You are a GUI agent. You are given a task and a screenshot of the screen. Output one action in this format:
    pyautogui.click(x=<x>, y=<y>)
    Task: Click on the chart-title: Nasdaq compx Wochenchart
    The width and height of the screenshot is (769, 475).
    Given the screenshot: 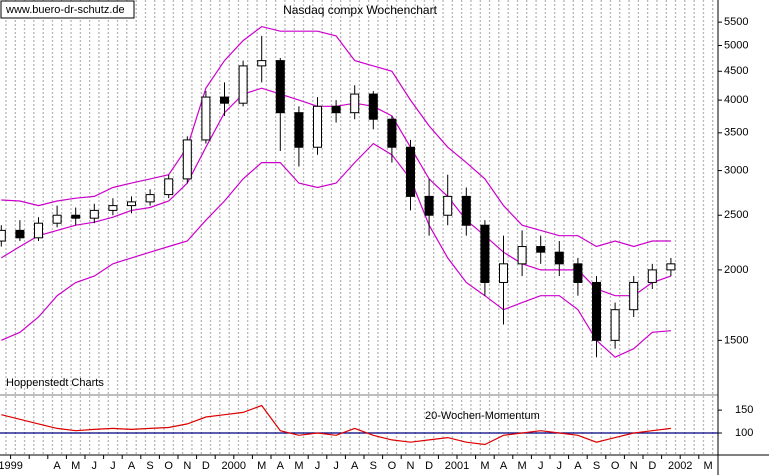 What is the action you would take?
    pyautogui.click(x=360, y=10)
    